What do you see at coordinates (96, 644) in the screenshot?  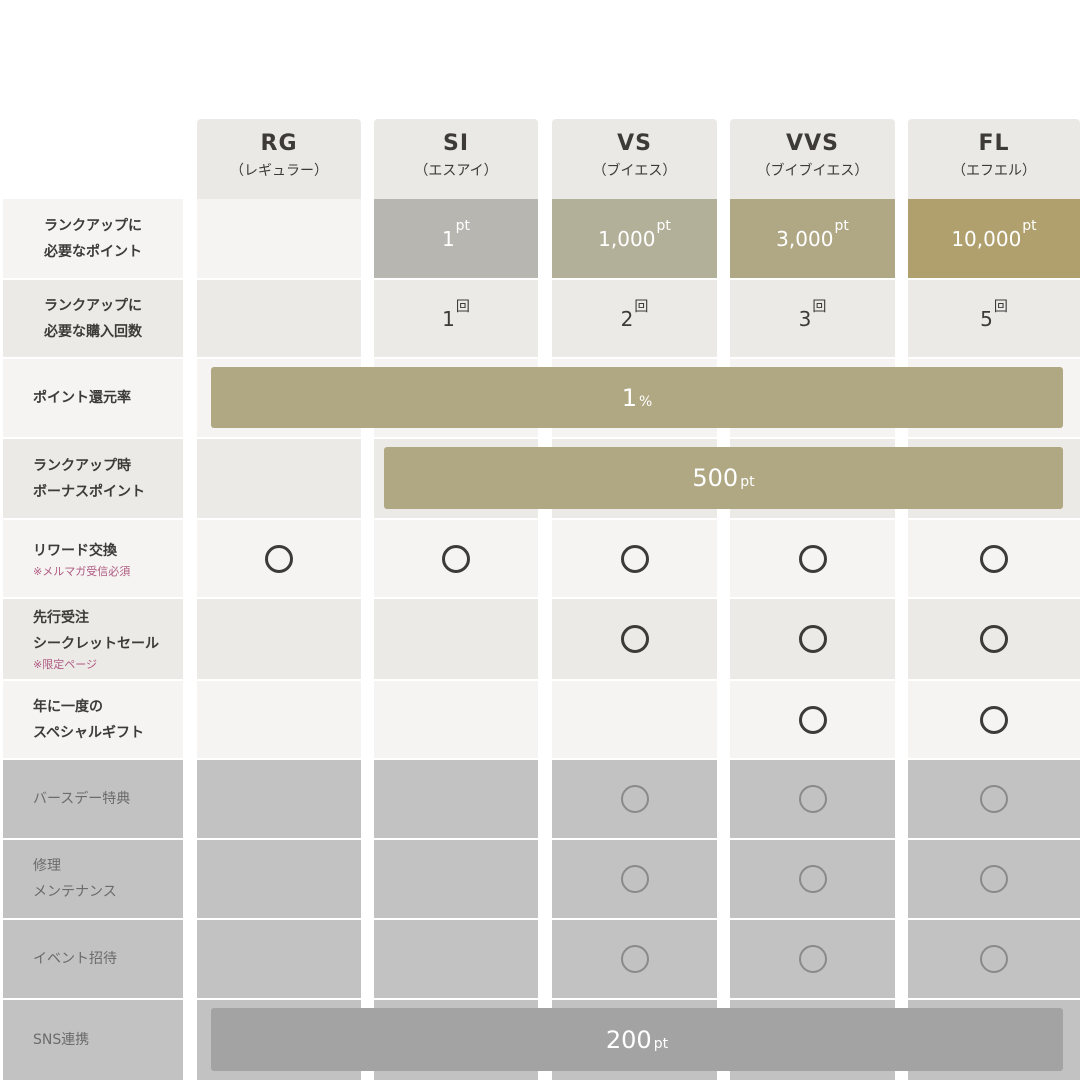 I see `row-label-line: シークレットセール` at bounding box center [96, 644].